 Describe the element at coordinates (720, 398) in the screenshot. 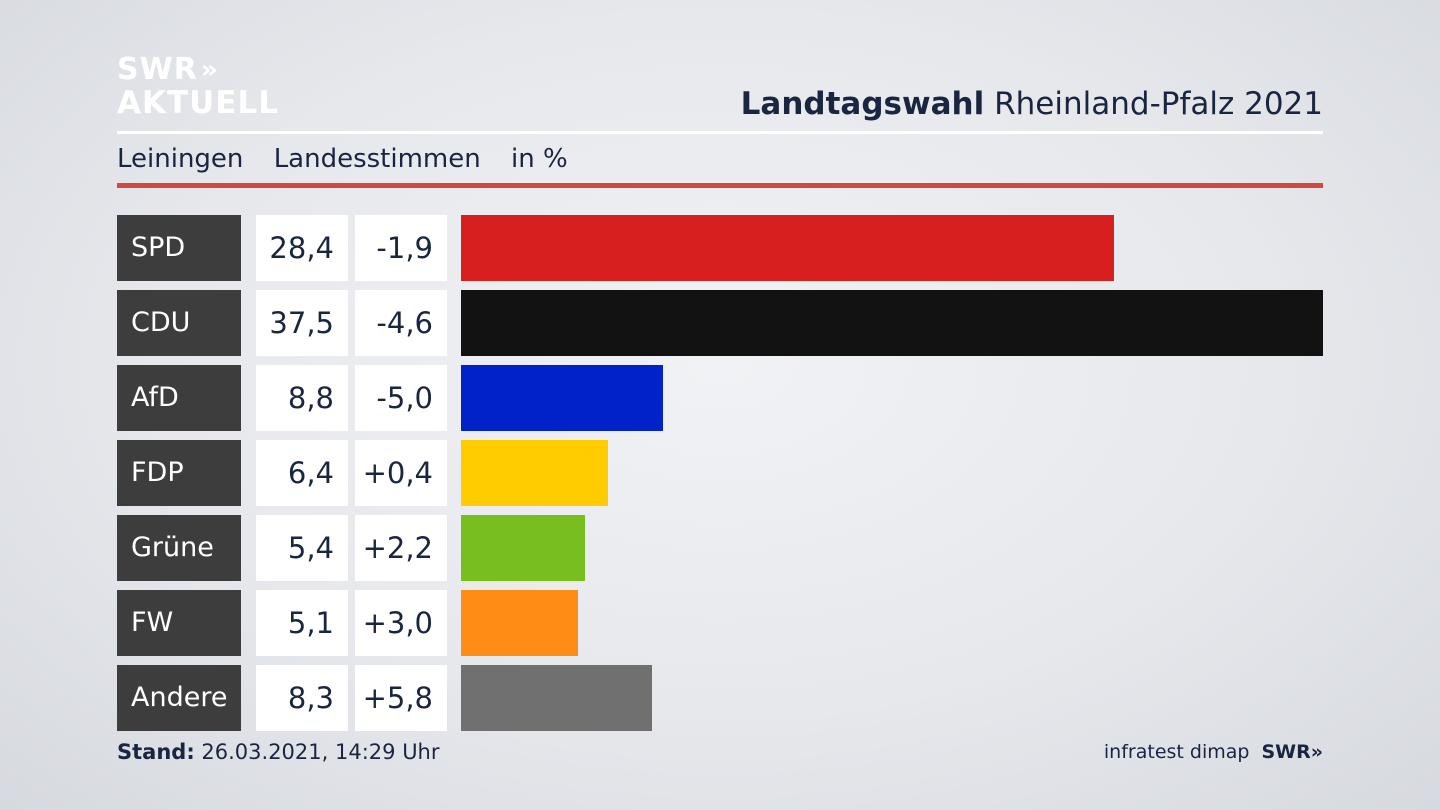

I see `party-row: AfD 8,8 -5,0` at that location.